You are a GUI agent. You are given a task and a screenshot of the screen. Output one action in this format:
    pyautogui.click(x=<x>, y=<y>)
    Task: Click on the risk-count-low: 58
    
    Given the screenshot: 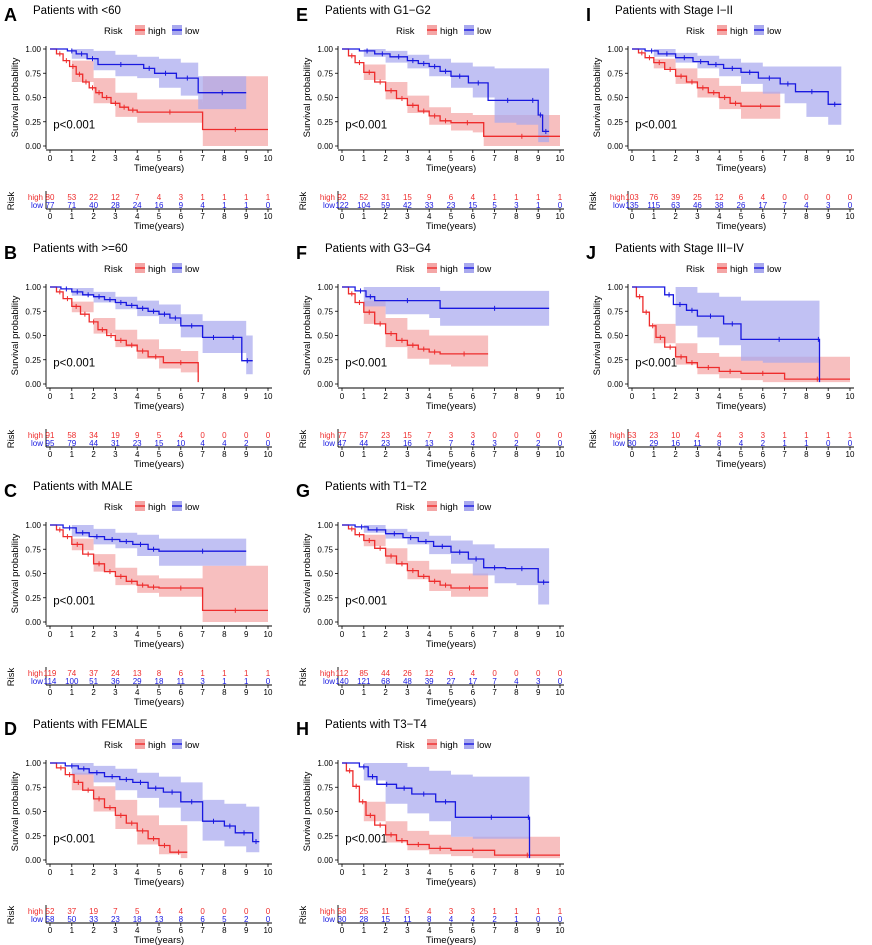 What is the action you would take?
    pyautogui.click(x=50, y=919)
    